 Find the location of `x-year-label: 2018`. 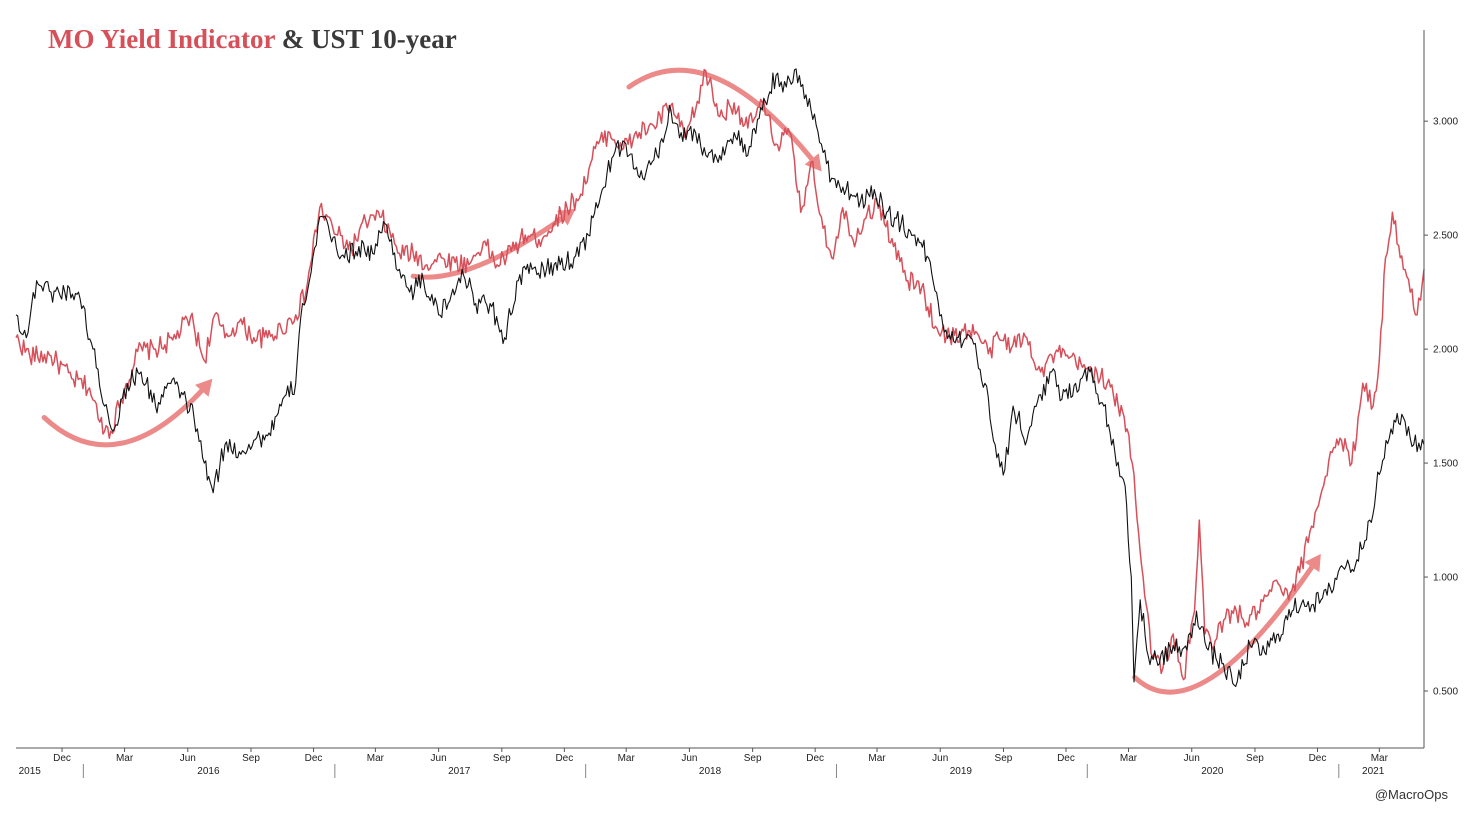

x-year-label: 2018 is located at coordinates (710, 771).